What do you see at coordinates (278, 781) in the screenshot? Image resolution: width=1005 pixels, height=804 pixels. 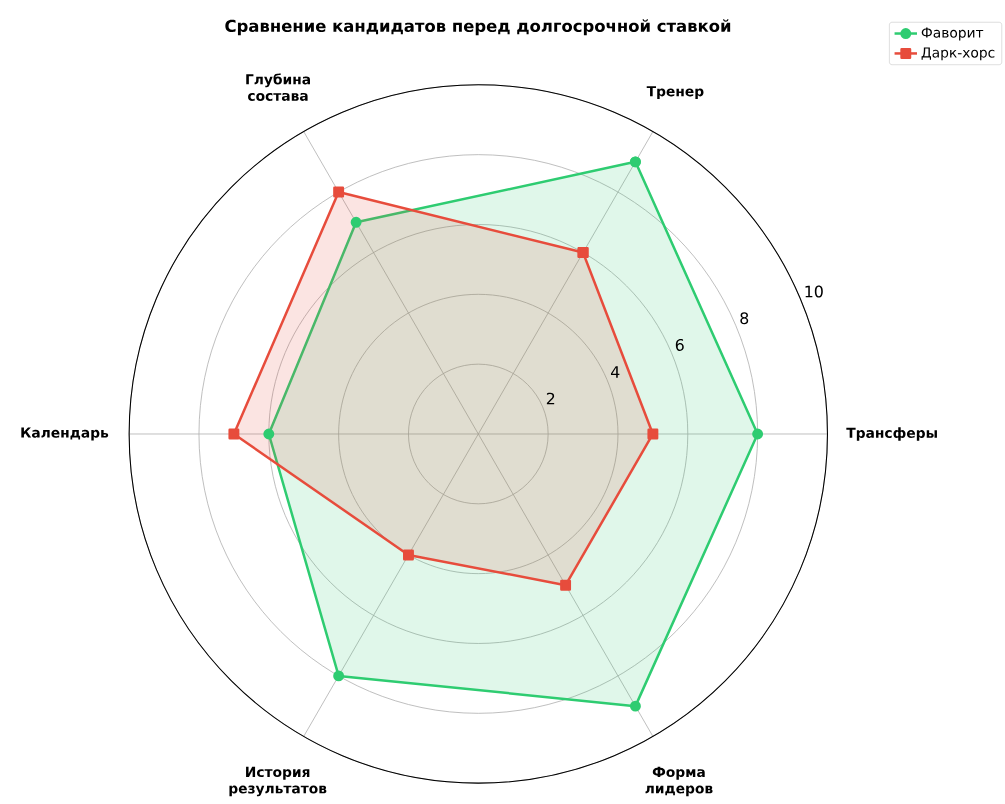 I see `spoke-label: История результатов` at bounding box center [278, 781].